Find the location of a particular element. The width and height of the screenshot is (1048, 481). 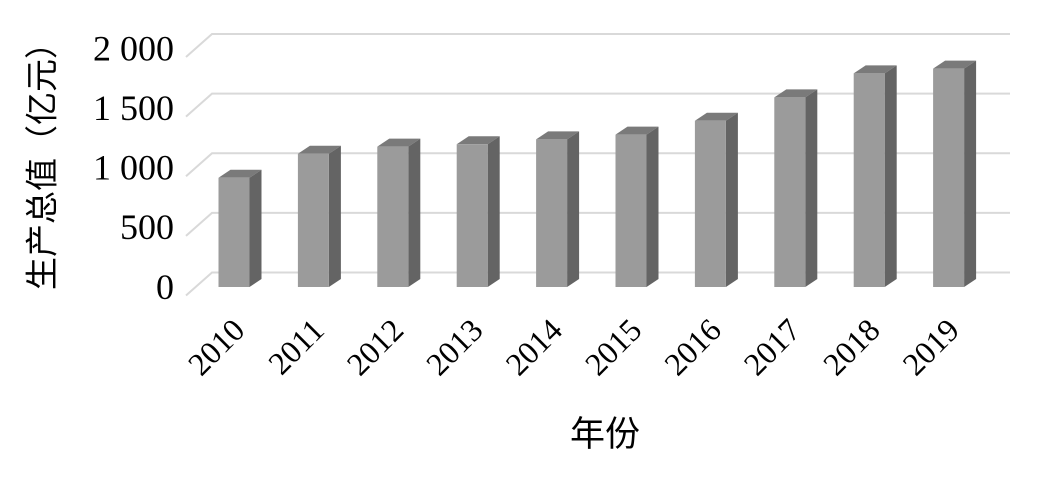

x-tick-label: 2014 is located at coordinates (533, 346).